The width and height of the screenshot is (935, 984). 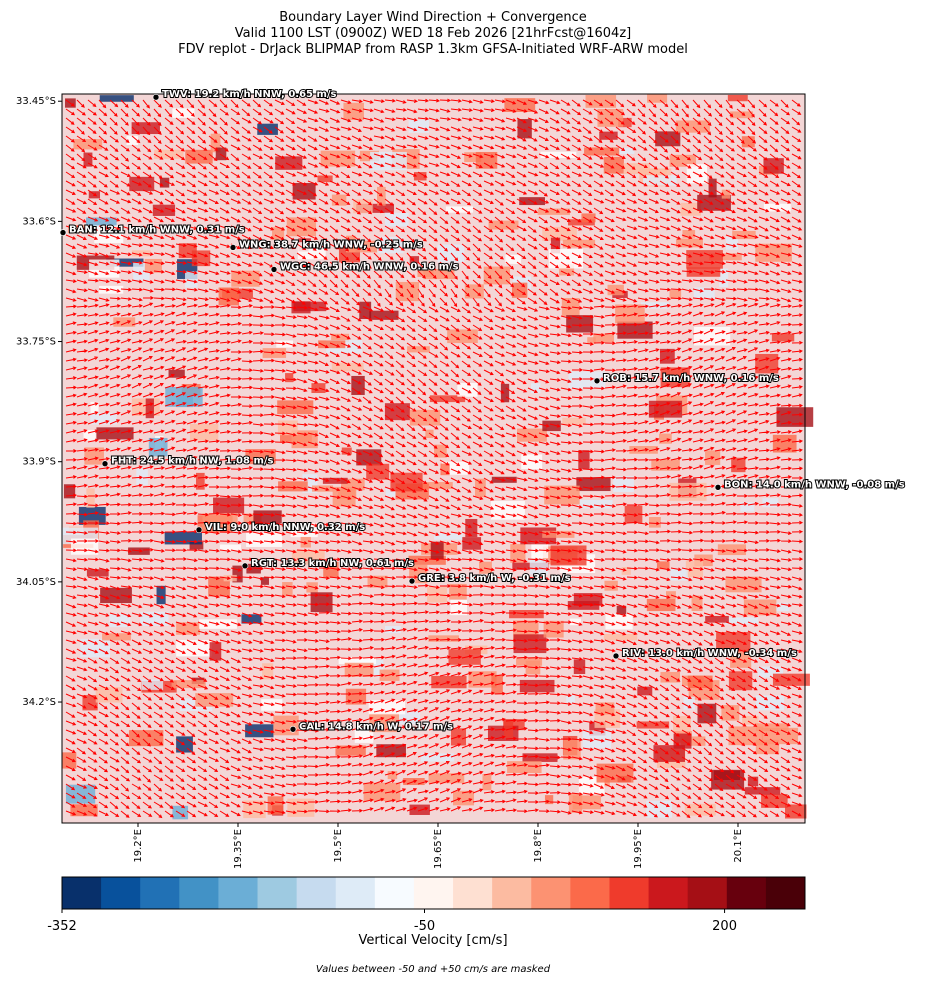 I want to click on x-tick-label: 19.2°E, so click(x=138, y=846).